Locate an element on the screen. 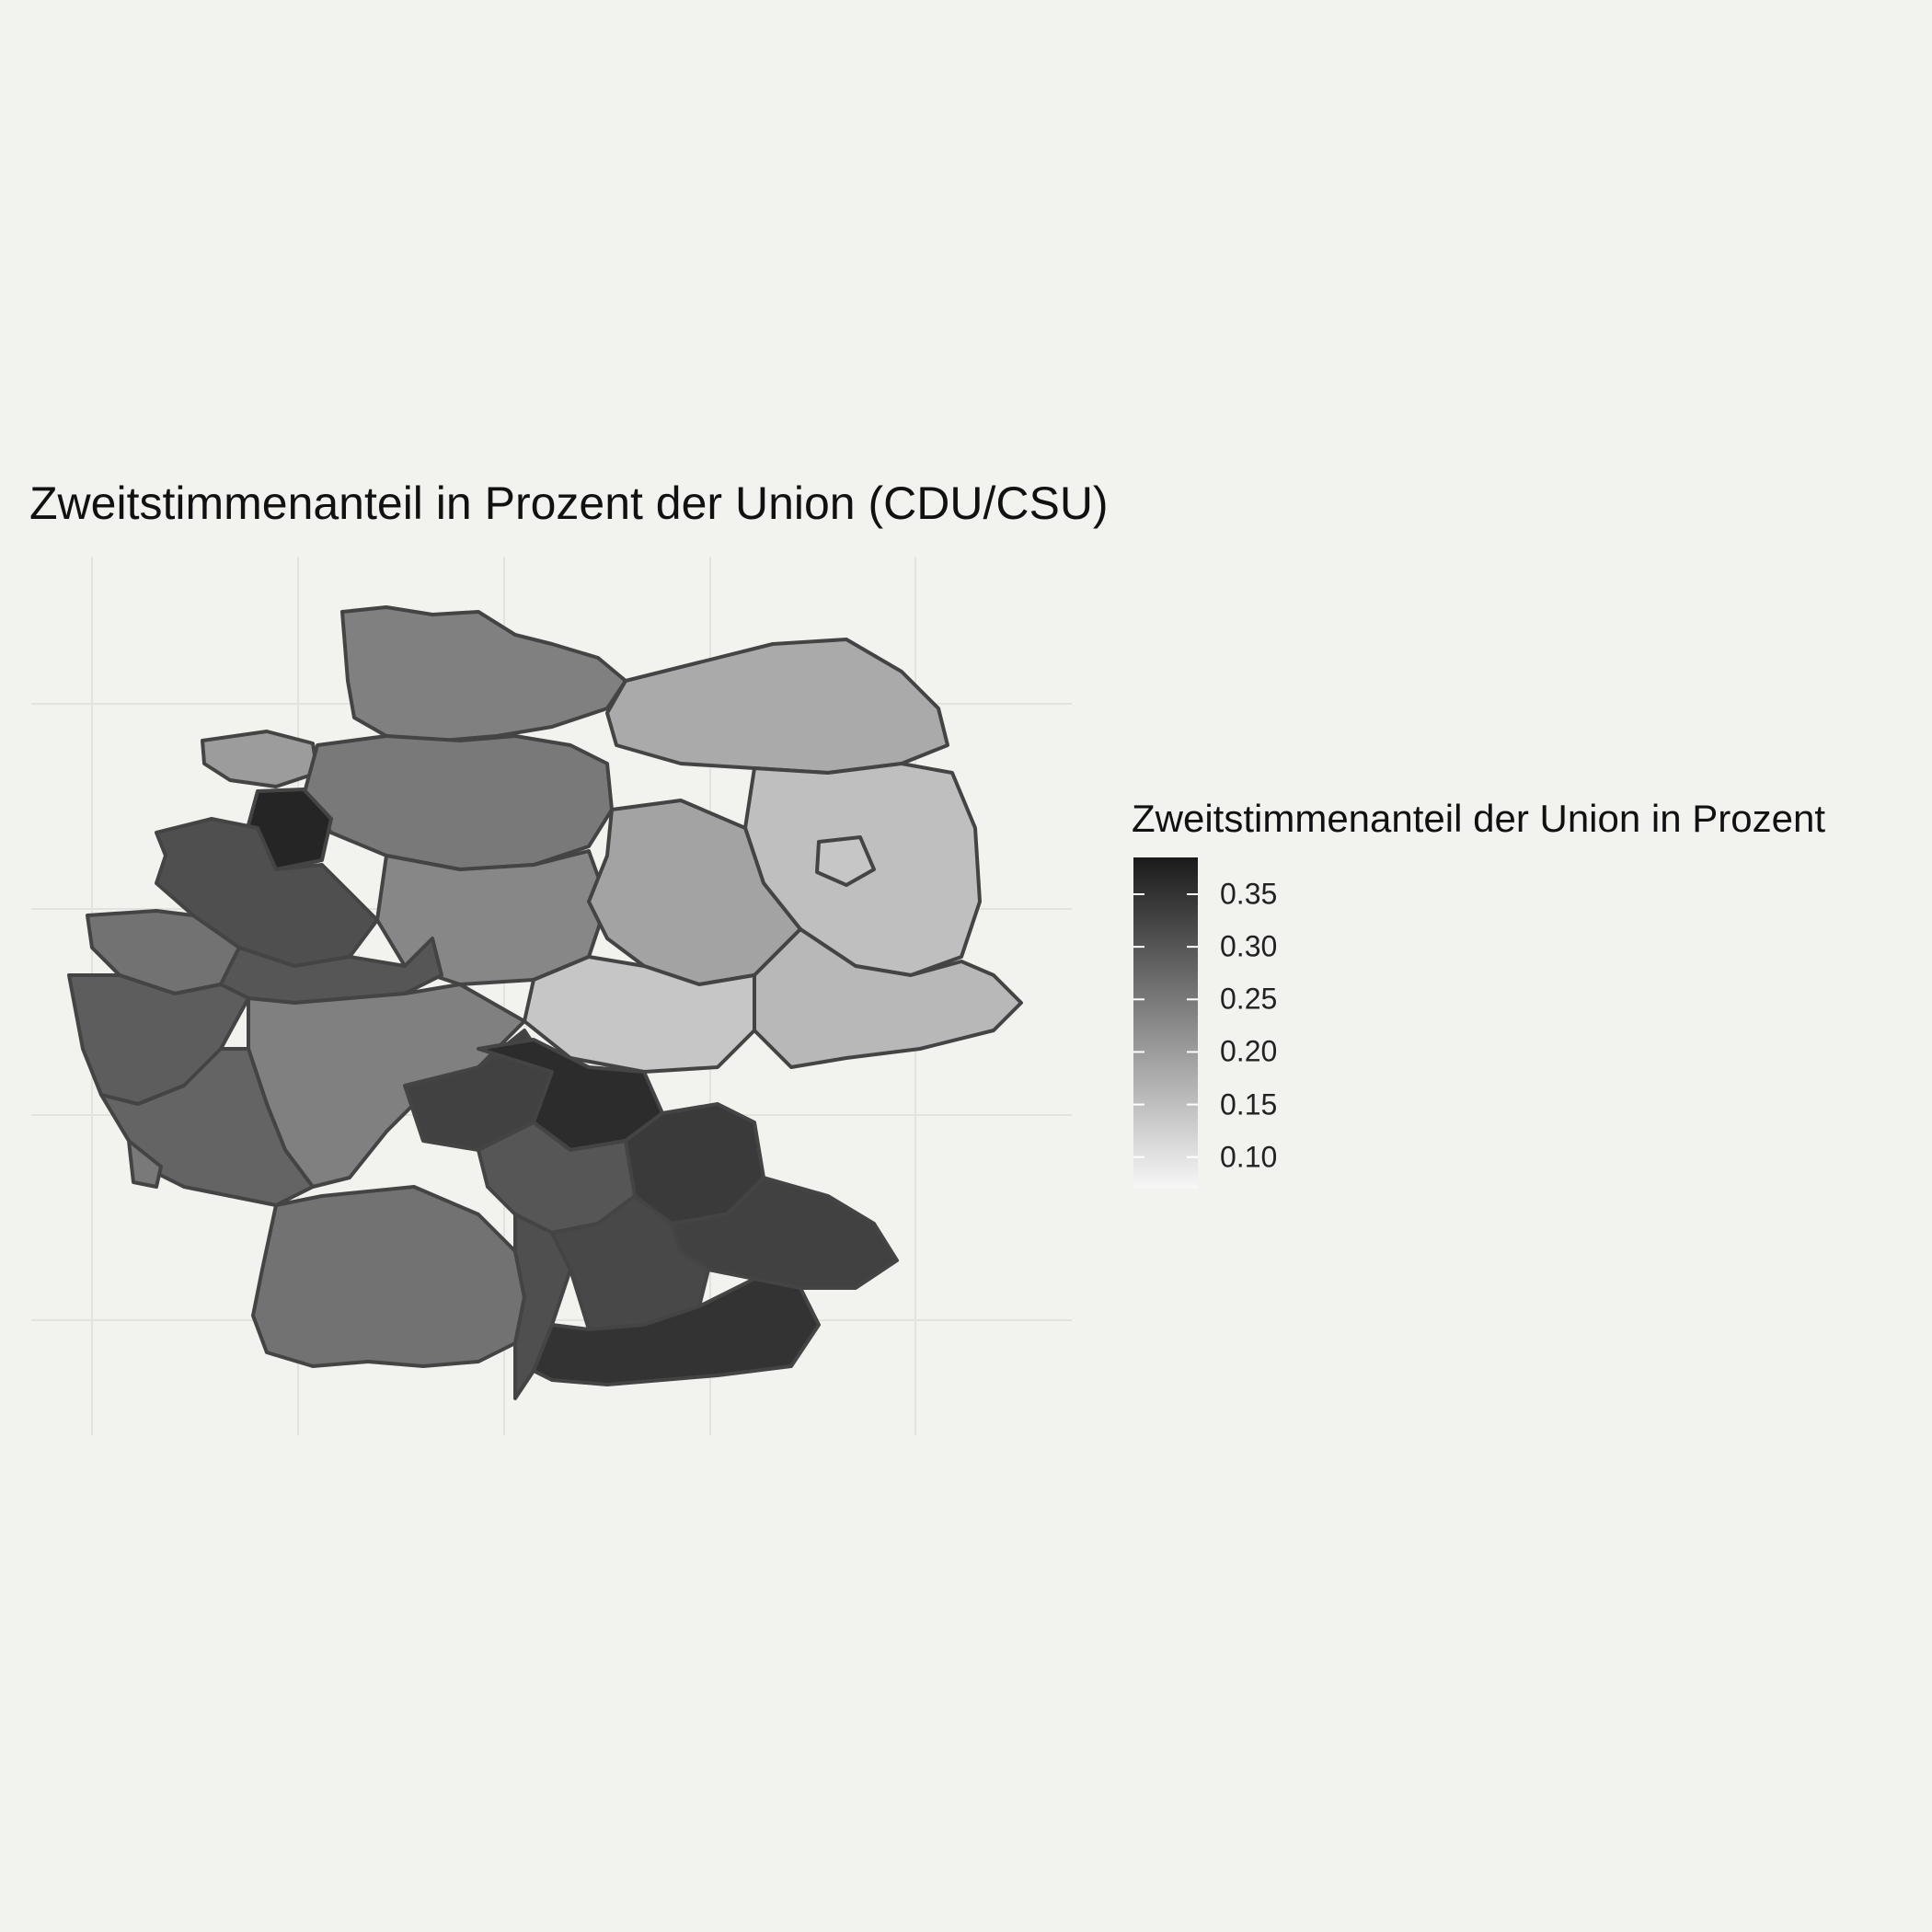  legend-tick-label: 0.30 is located at coordinates (1249, 946).